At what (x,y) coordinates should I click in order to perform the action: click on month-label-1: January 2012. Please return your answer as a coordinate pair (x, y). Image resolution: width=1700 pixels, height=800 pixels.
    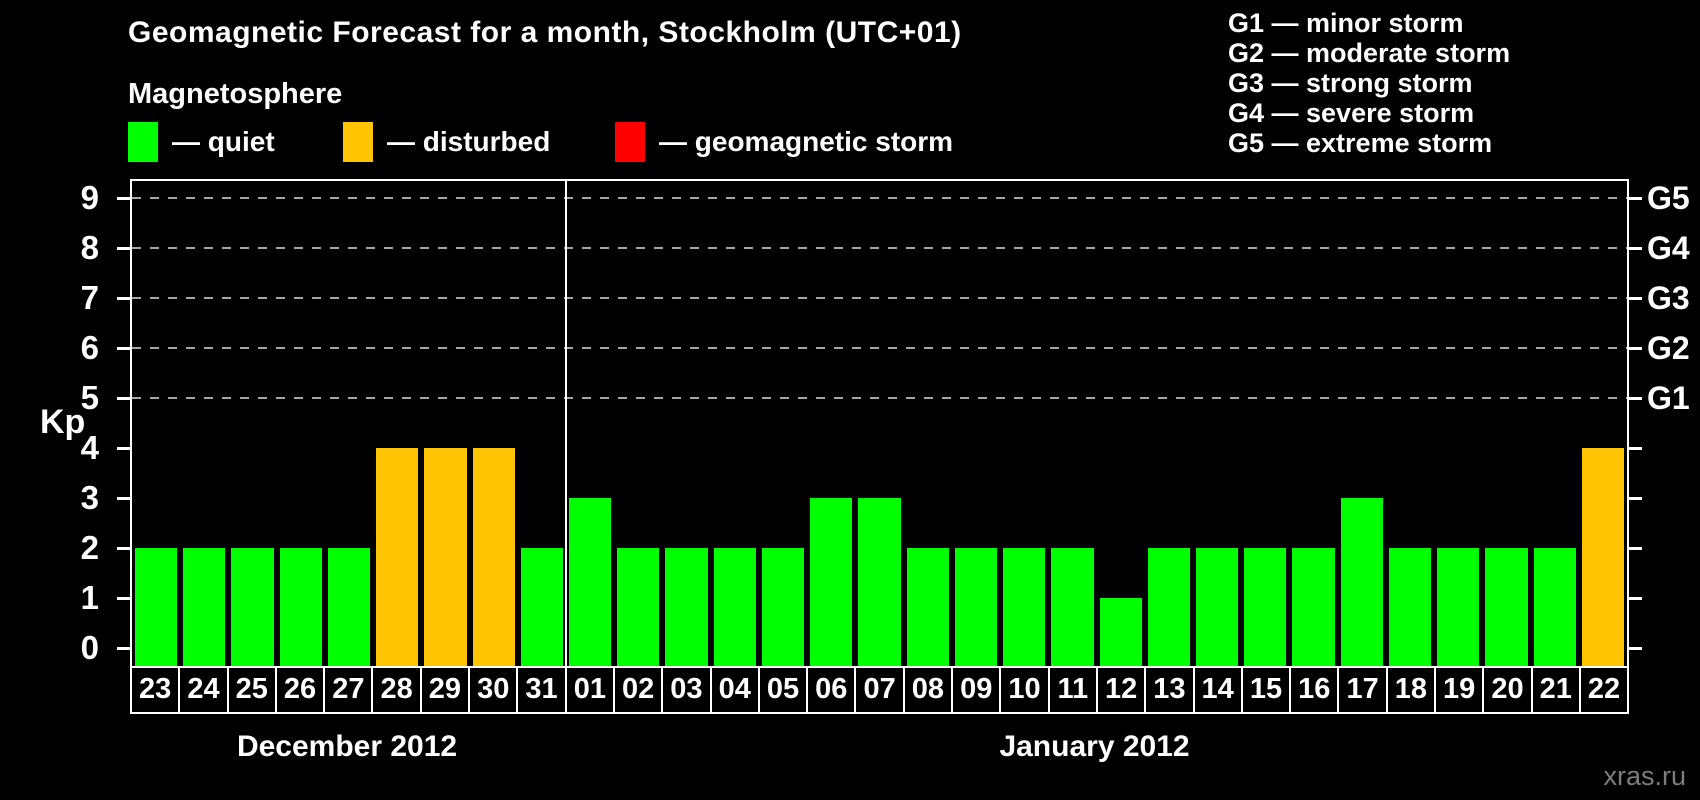
    Looking at the image, I should click on (1094, 746).